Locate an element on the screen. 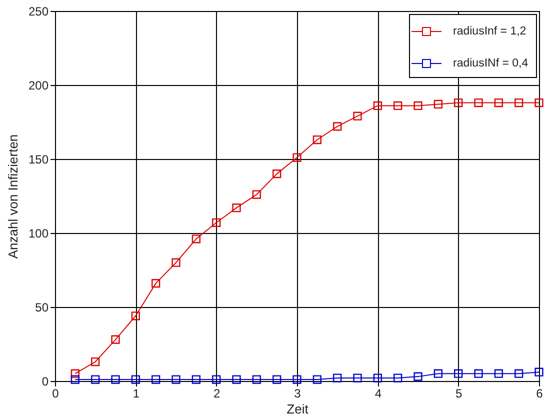  x-tick-label: 3 is located at coordinates (298, 393).